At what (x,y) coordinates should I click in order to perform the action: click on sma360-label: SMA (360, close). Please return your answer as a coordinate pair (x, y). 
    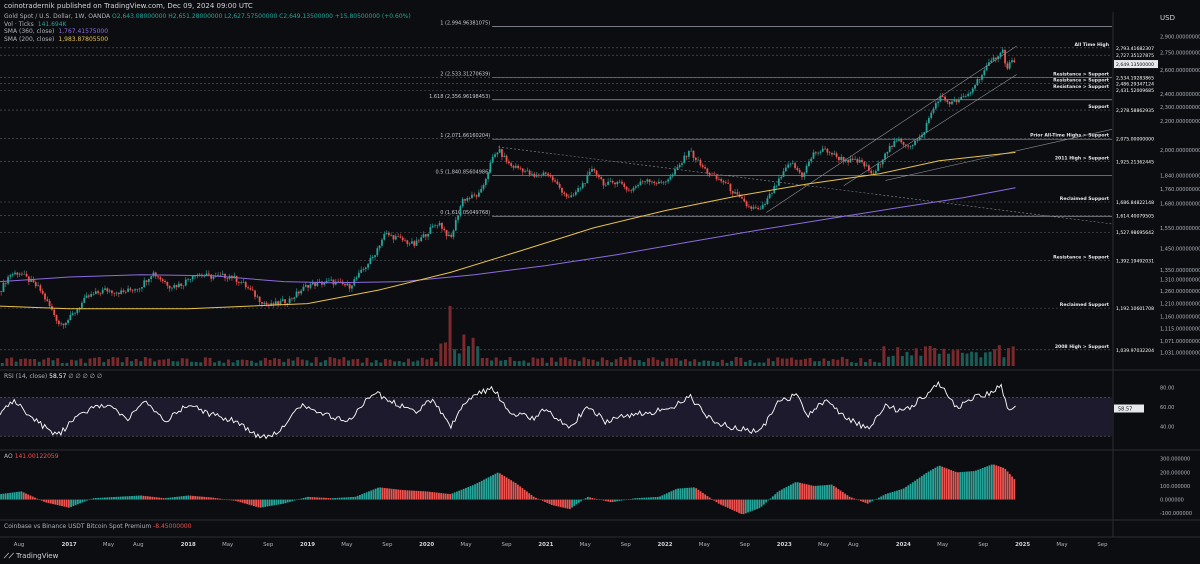
    Looking at the image, I should click on (29, 32).